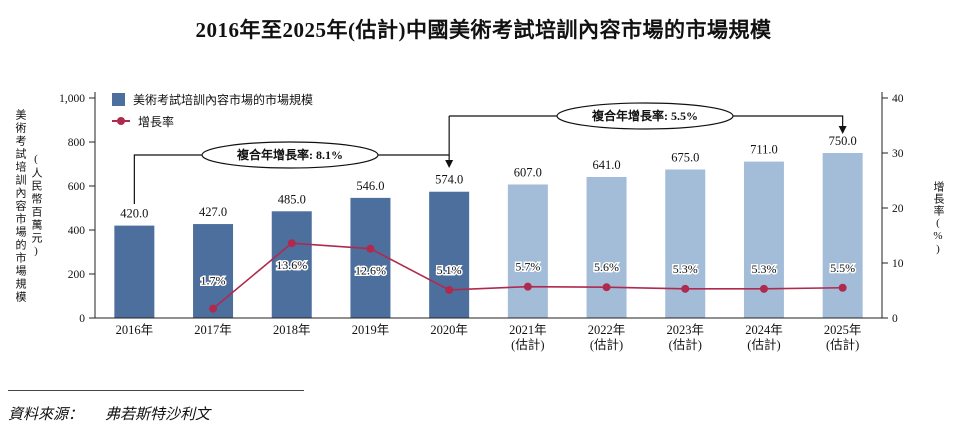 The width and height of the screenshot is (967, 445). Describe the element at coordinates (898, 154) in the screenshot. I see `y2-tick-label: 30` at that location.